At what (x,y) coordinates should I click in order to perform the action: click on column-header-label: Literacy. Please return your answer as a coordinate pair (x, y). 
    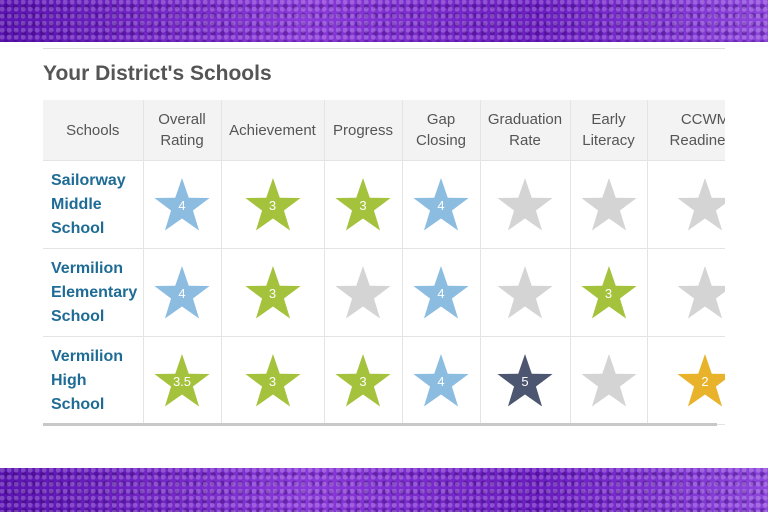
    Looking at the image, I should click on (608, 140).